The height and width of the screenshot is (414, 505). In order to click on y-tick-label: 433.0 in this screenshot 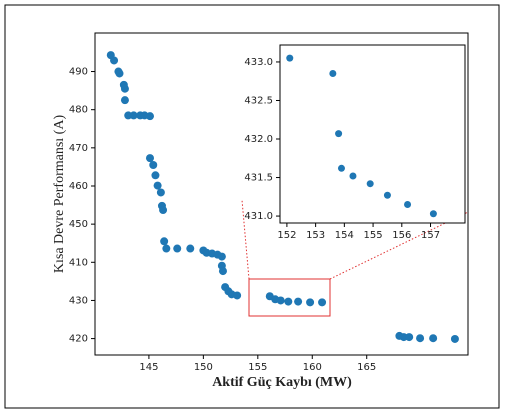, I will do `click(258, 62)`.